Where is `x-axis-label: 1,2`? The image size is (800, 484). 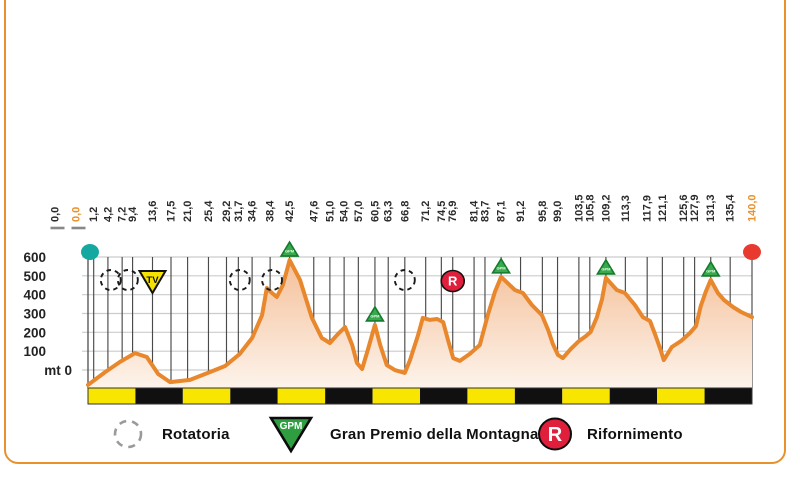 x-axis-label: 1,2 is located at coordinates (94, 214).